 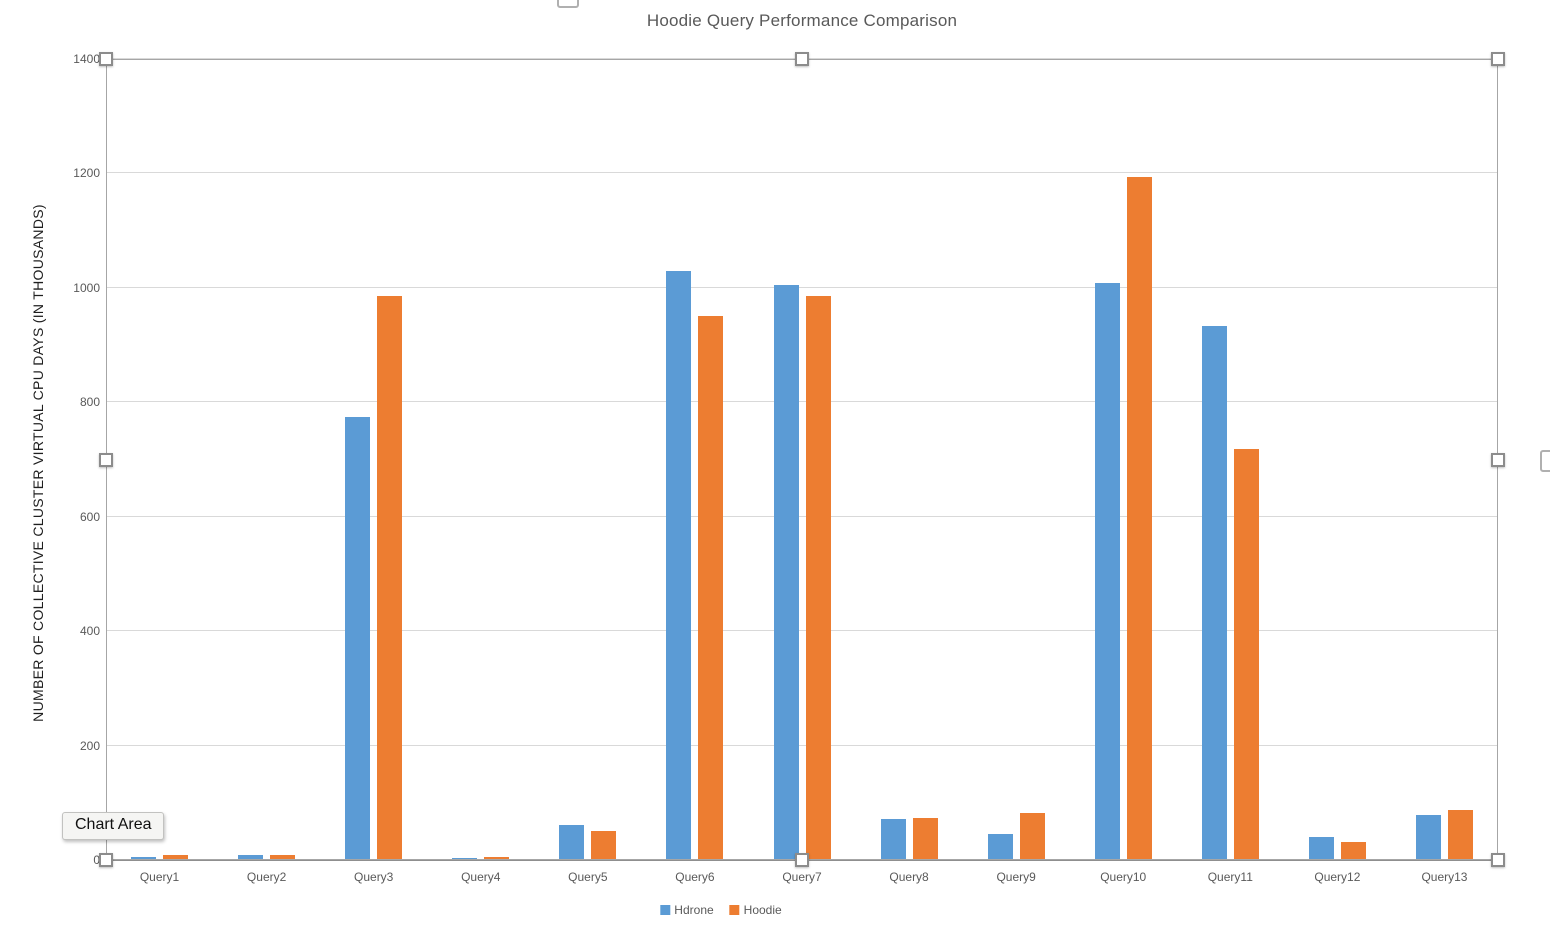 I want to click on bar-hoodie-query7, so click(x=818, y=578).